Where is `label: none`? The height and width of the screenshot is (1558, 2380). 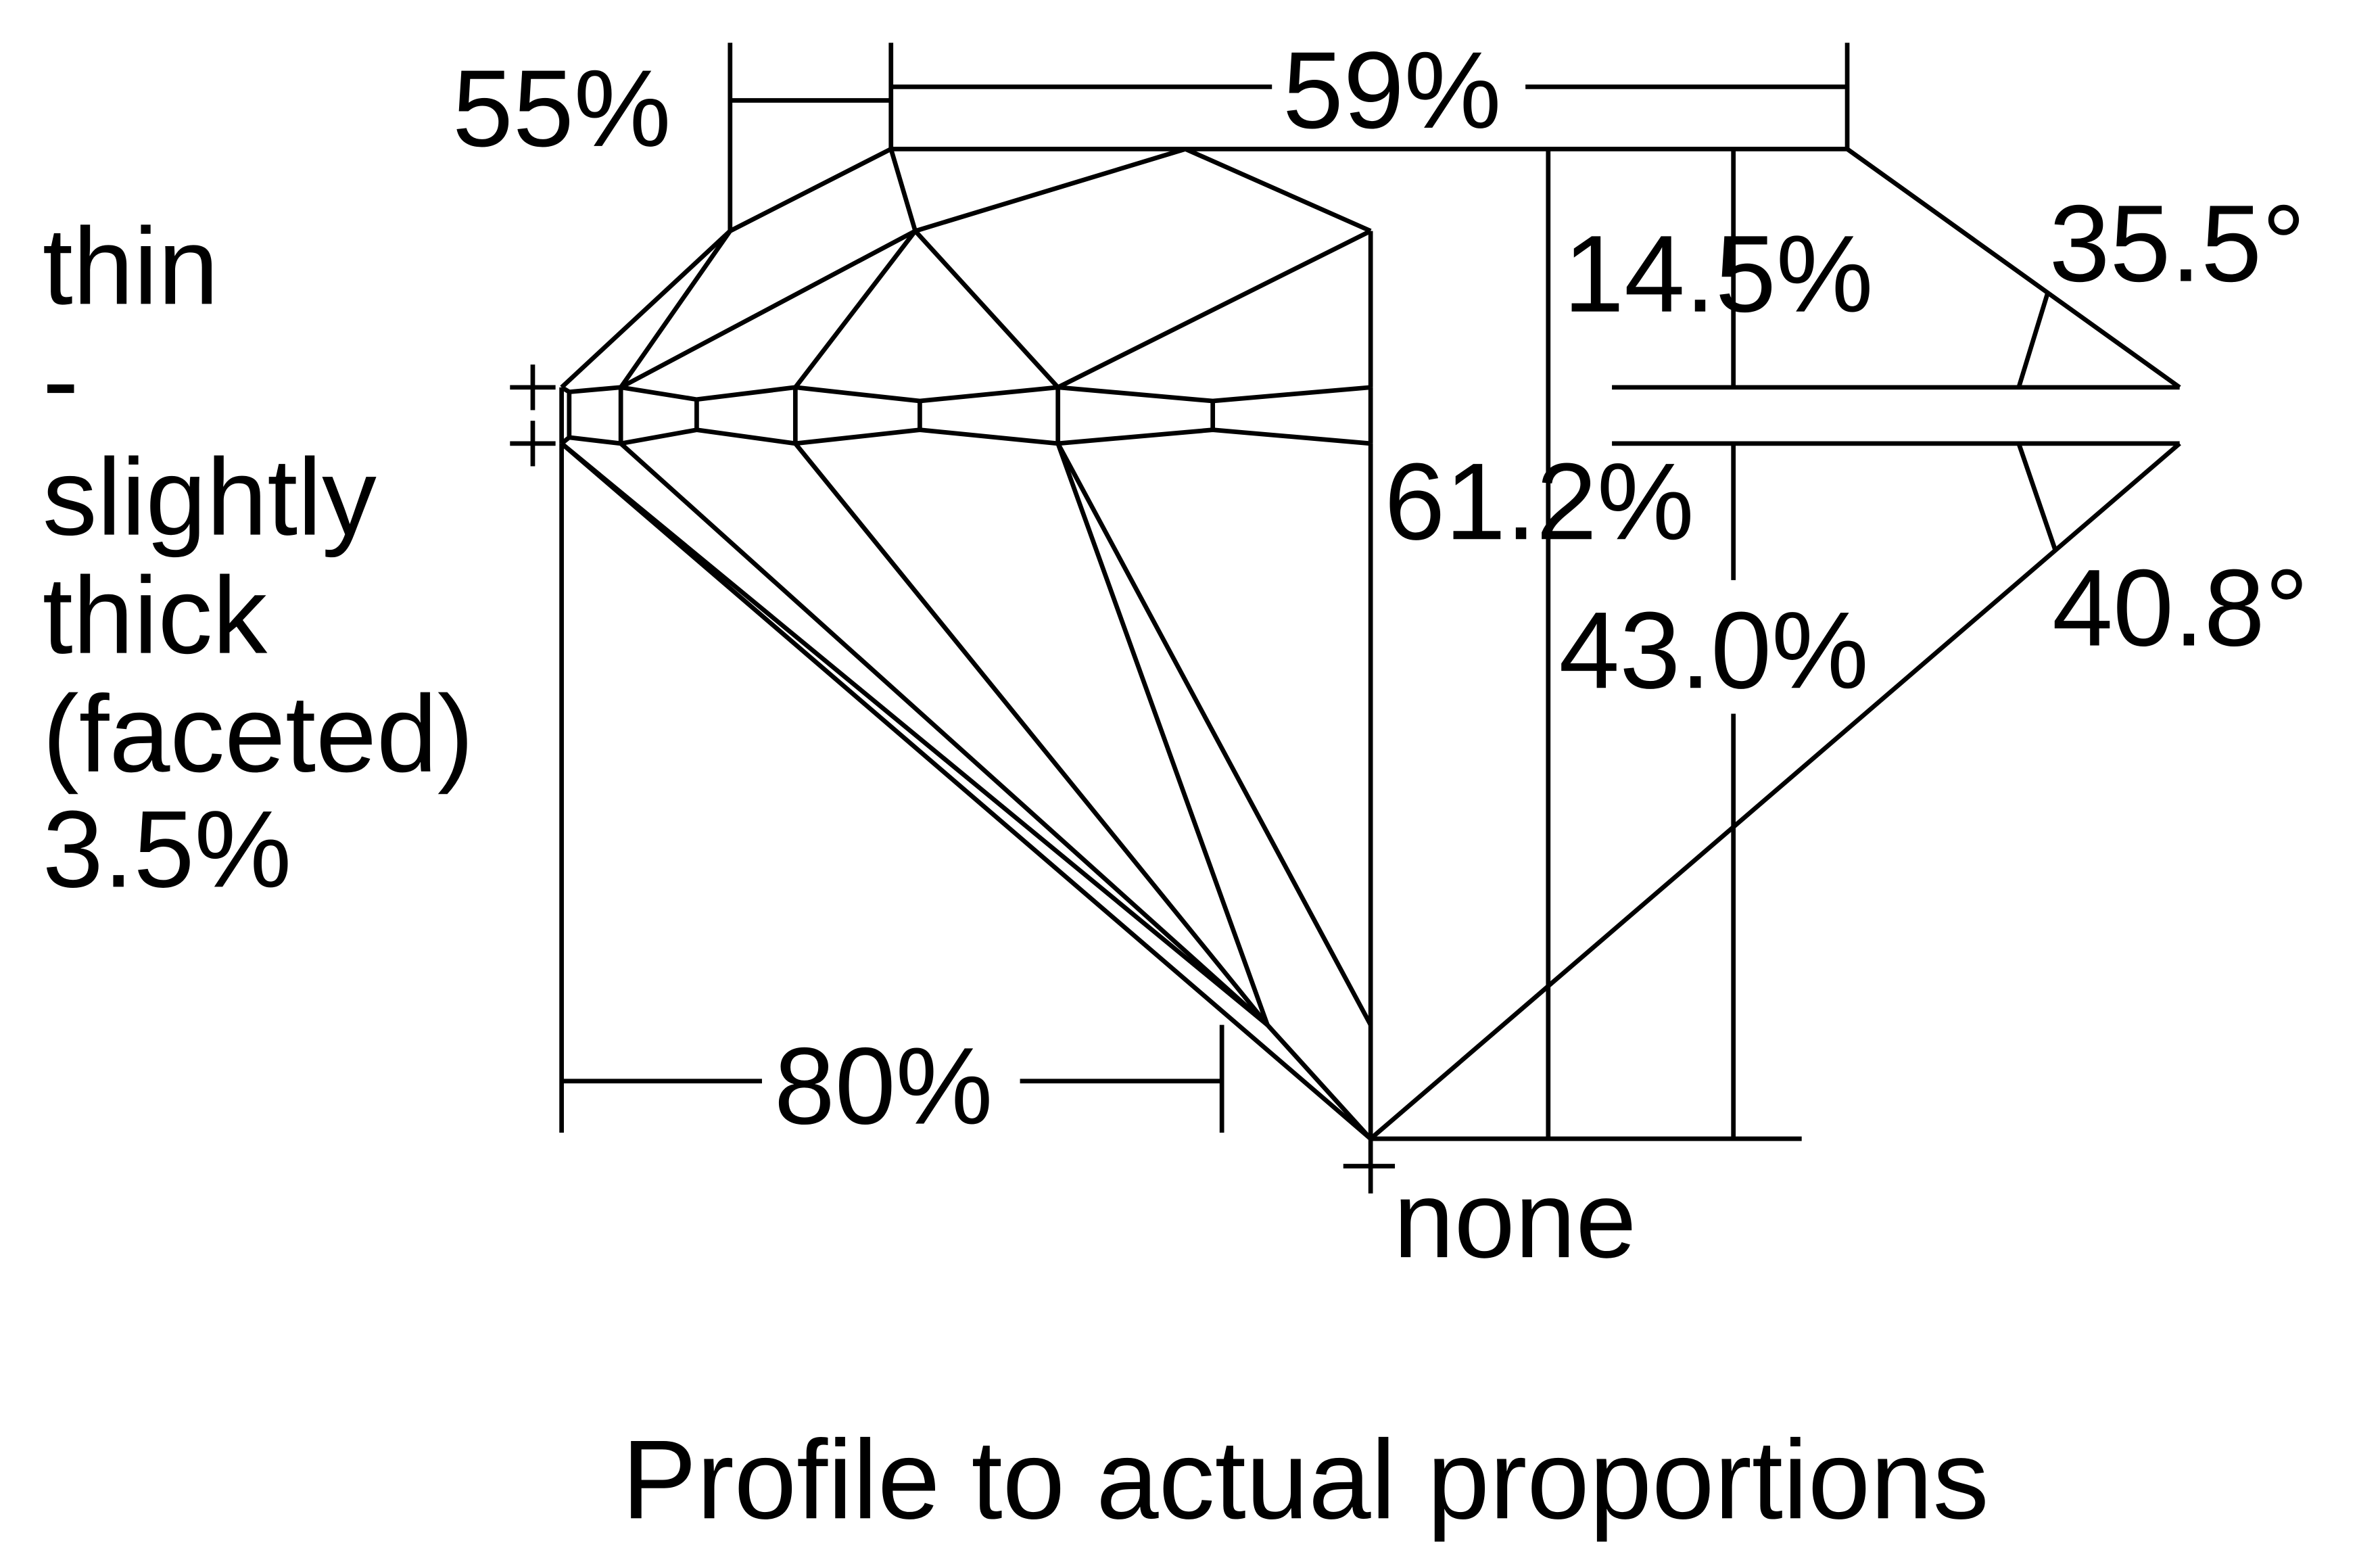
label: none is located at coordinates (1515, 1220).